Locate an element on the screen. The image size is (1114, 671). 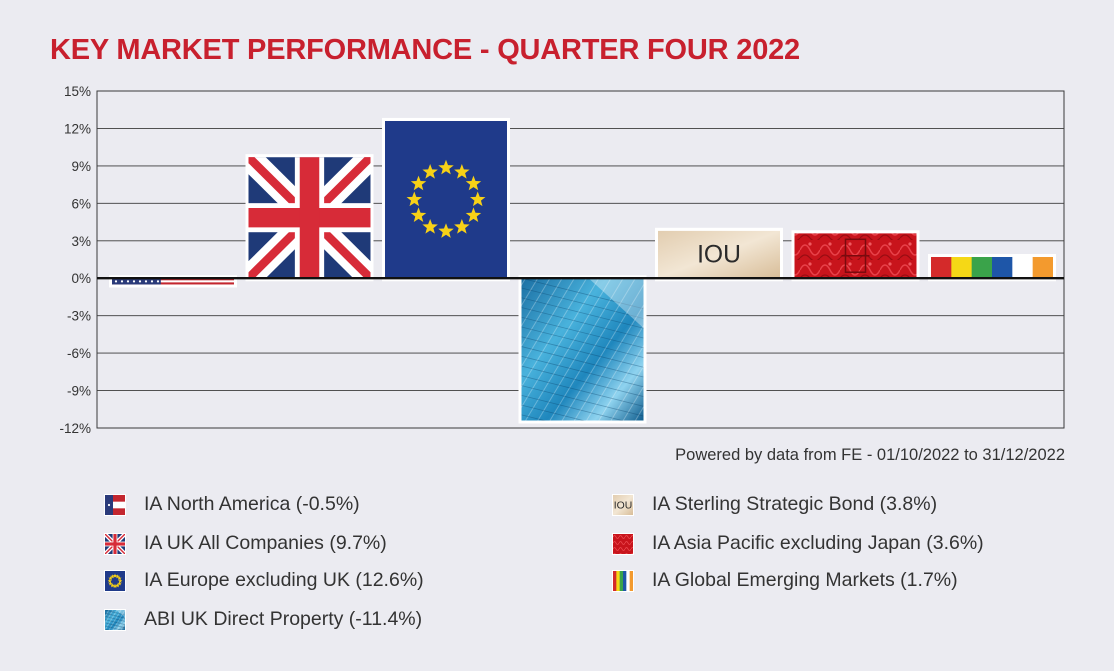
bar-ia-asia-pacific-excluding-japan is located at coordinates (855, 256).